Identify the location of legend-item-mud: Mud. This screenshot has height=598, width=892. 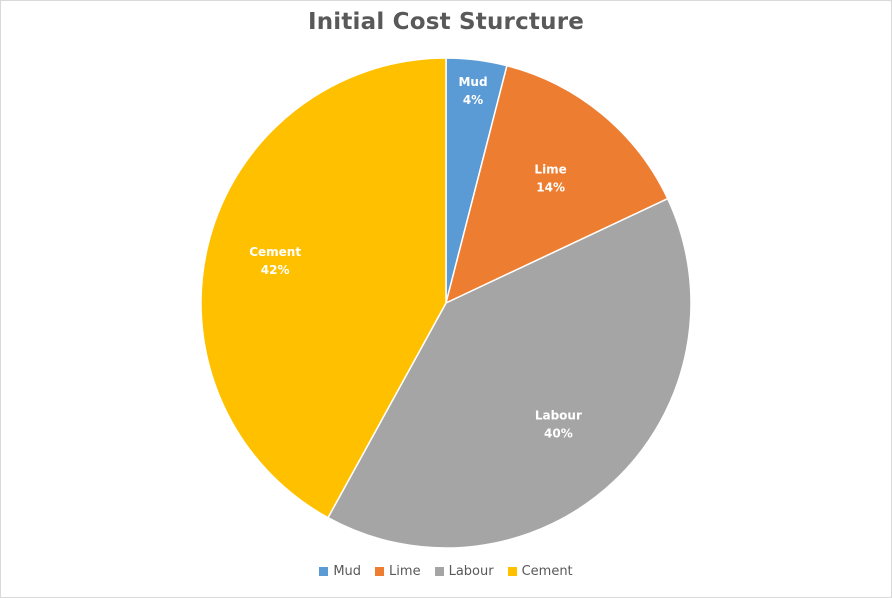
(340, 571).